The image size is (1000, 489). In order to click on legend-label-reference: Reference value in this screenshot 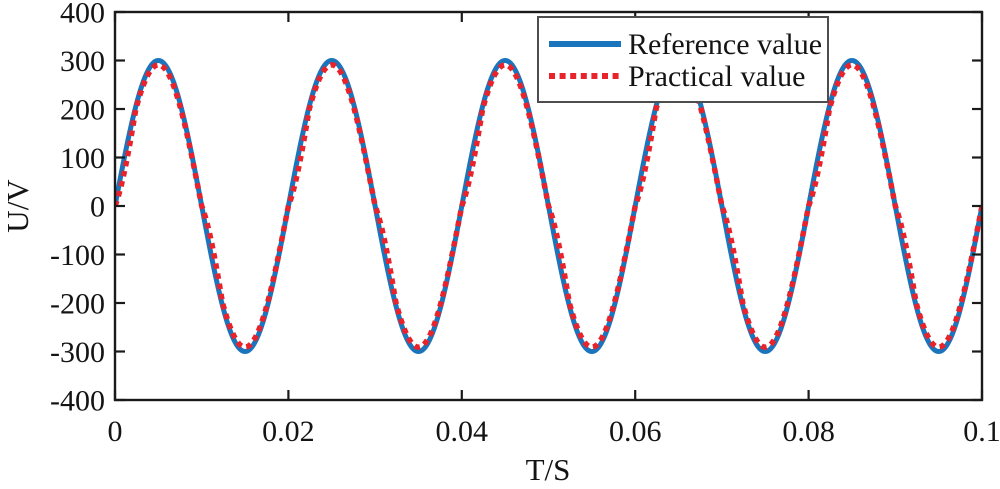, I will do `click(725, 44)`.